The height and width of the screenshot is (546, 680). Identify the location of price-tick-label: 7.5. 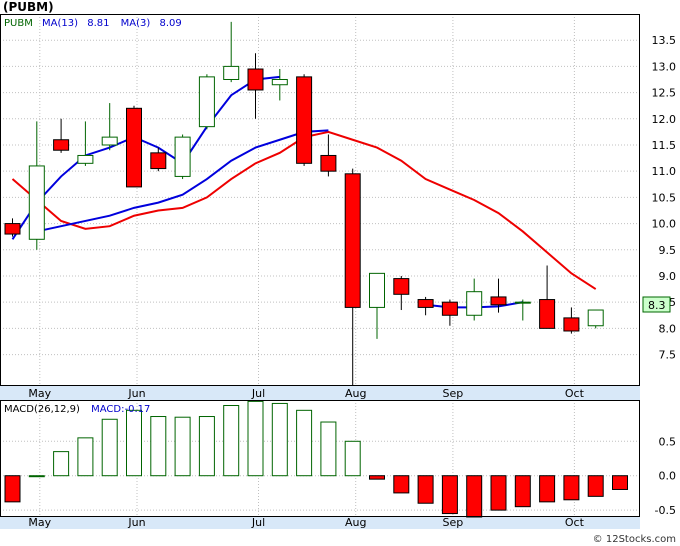
(668, 355).